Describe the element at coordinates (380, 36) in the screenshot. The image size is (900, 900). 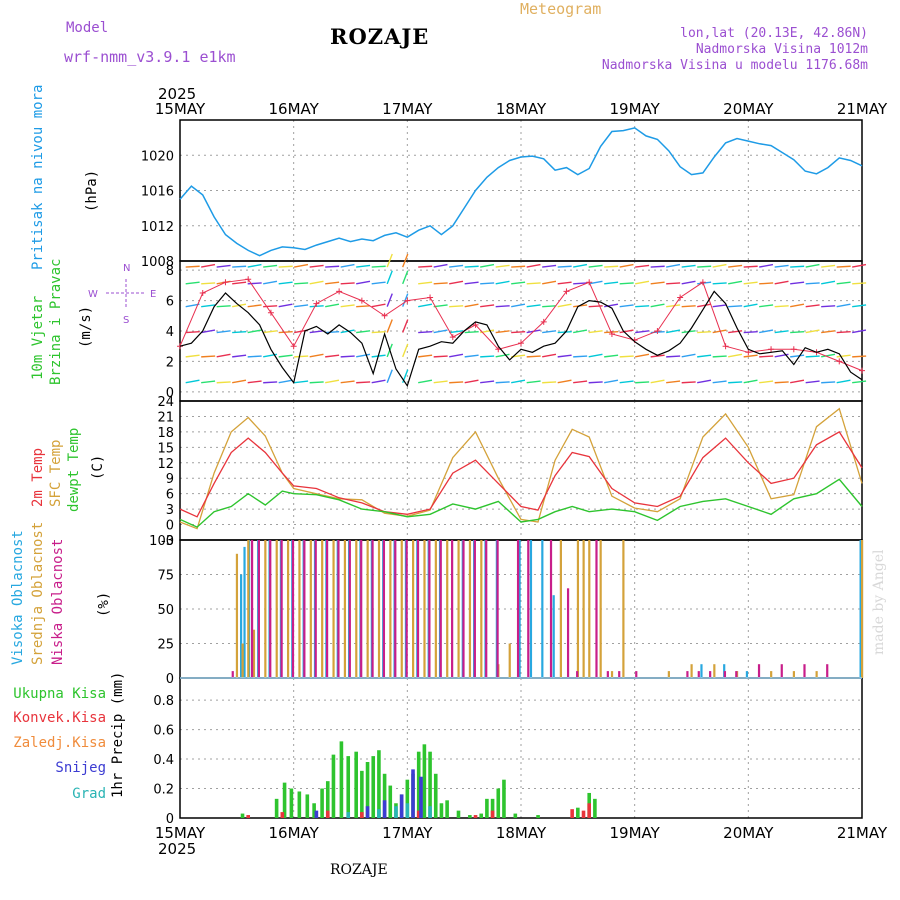
I see `station-title: ROZAJE` at that location.